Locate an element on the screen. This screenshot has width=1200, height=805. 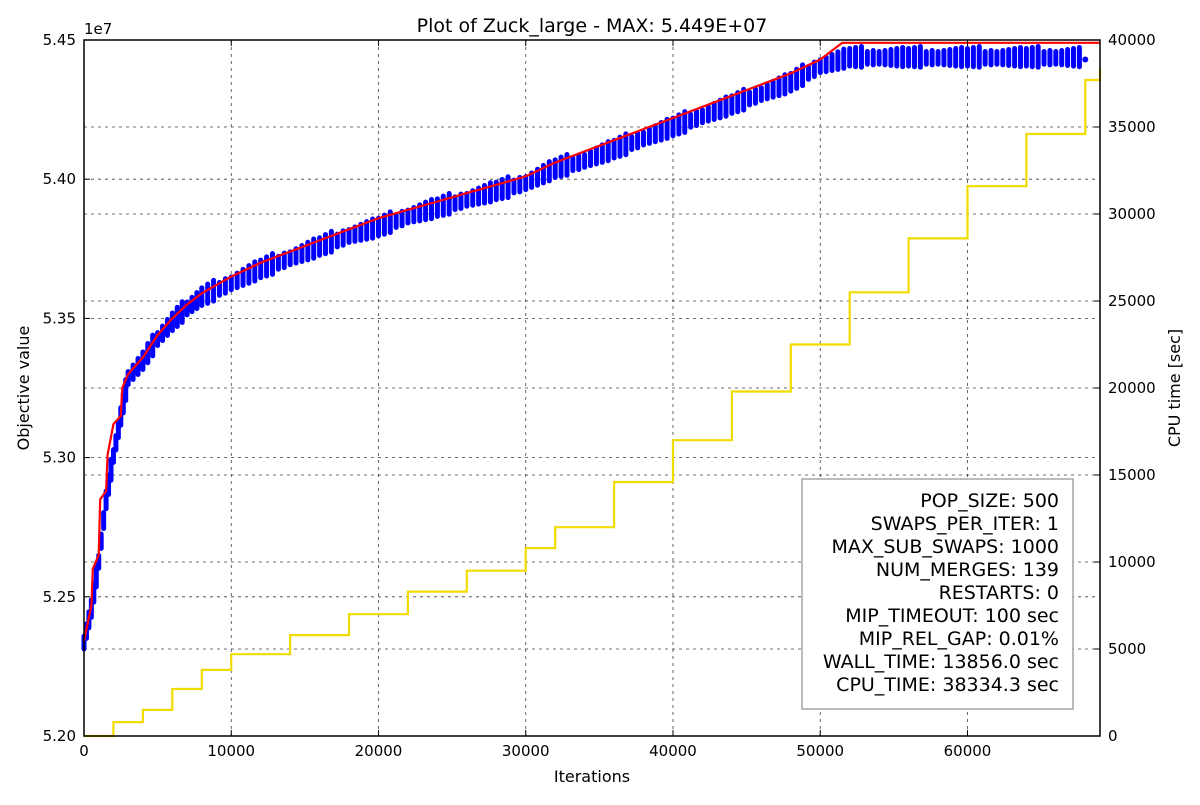
legend-entry: CPU_TIME: 38334.3 sec is located at coordinates (947, 685).